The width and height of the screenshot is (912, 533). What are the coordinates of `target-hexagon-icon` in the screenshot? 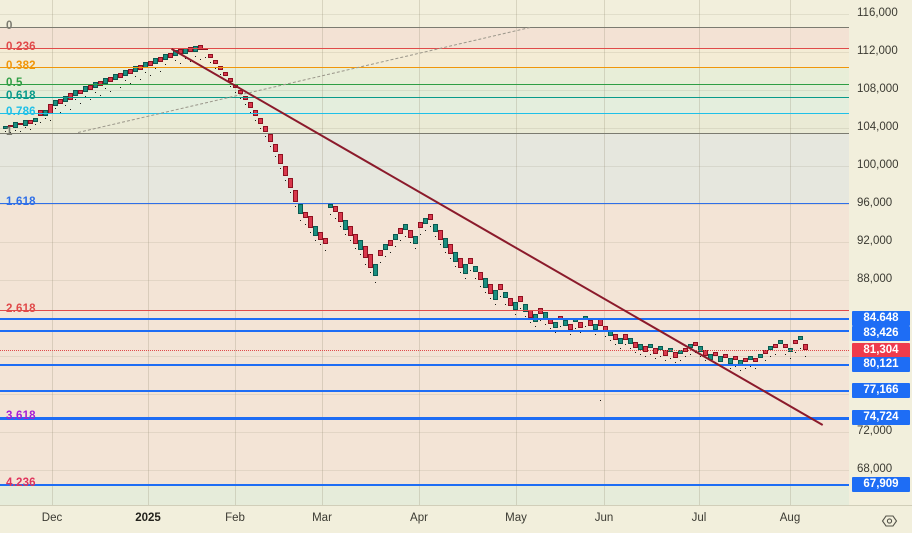 It's located at (891, 521).